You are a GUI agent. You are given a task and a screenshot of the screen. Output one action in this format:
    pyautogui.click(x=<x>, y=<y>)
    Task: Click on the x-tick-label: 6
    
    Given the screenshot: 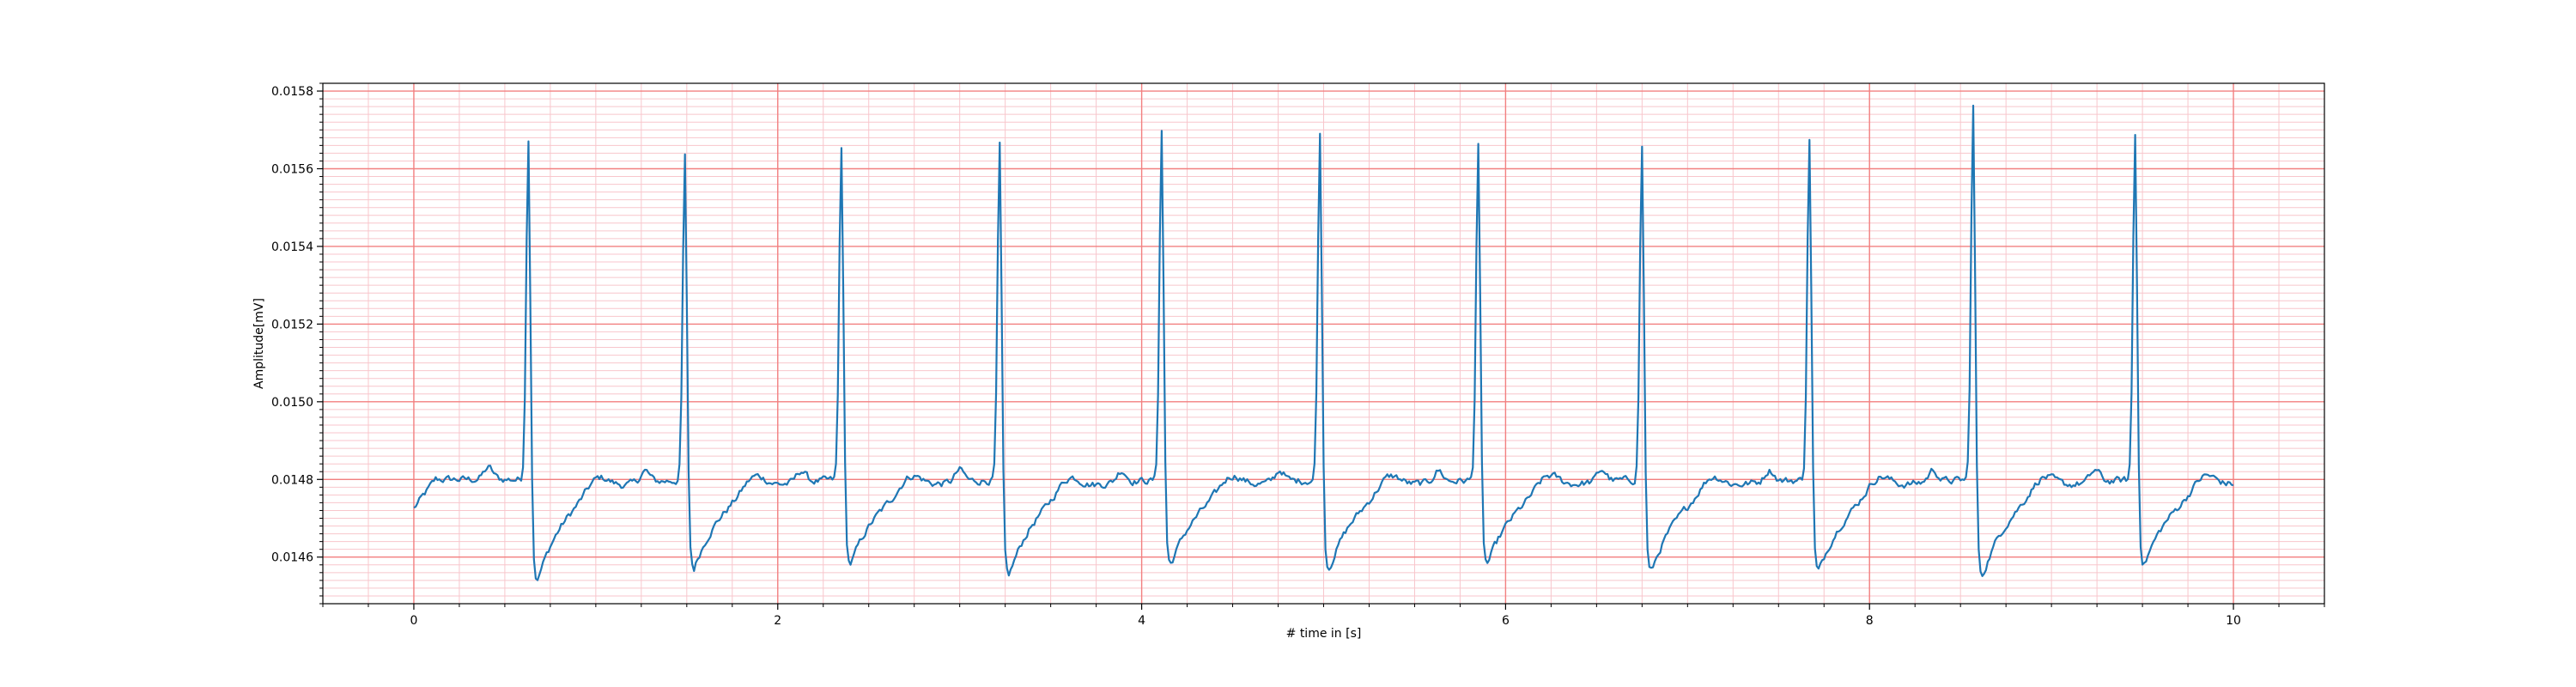 What is the action you would take?
    pyautogui.click(x=1506, y=621)
    